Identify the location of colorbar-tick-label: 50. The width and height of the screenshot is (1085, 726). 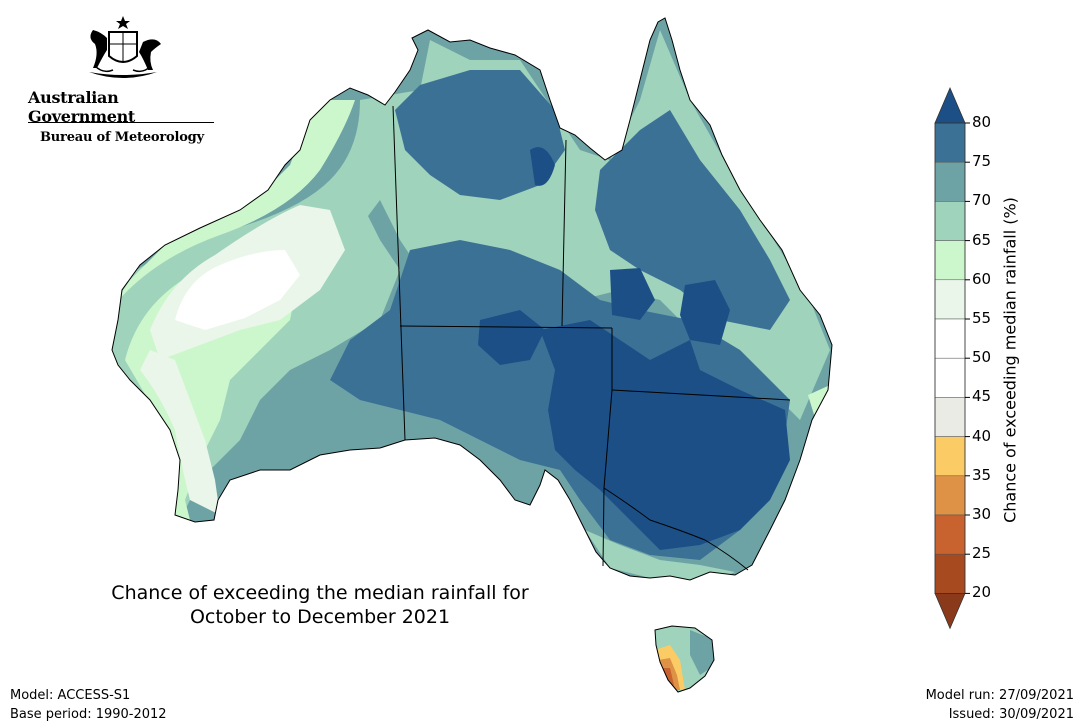
(982, 357).